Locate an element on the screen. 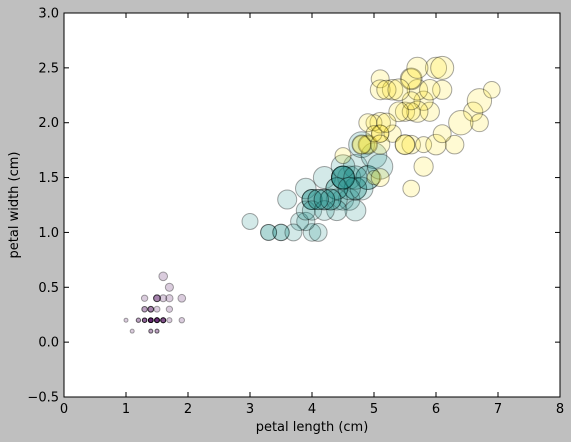  x-tick-label: 4 is located at coordinates (312, 409).